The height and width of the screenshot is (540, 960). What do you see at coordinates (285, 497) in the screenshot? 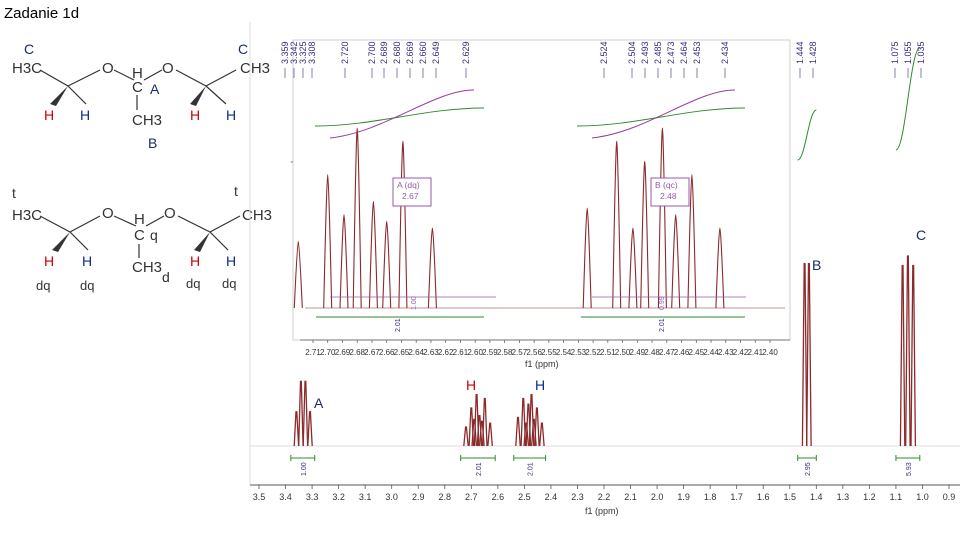
I see `x-tick-label-1: 3.4` at bounding box center [285, 497].